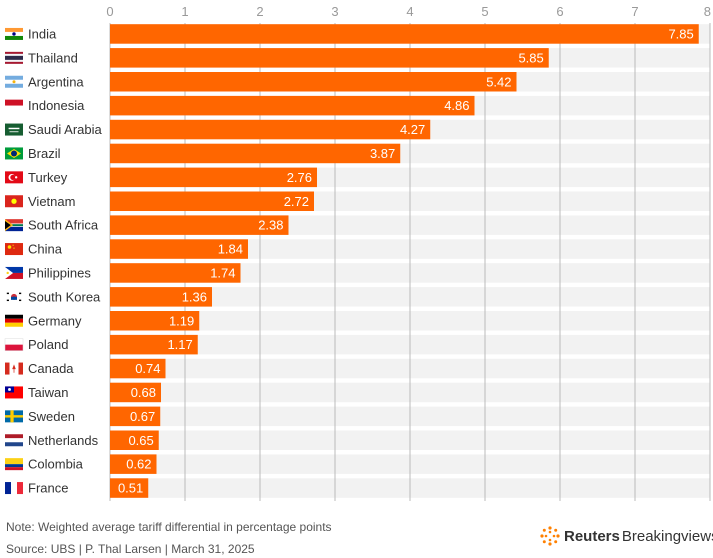 Image resolution: width=713 pixels, height=558 pixels. What do you see at coordinates (222, 272) in the screenshot?
I see `bar-value-label: 1.74` at bounding box center [222, 272].